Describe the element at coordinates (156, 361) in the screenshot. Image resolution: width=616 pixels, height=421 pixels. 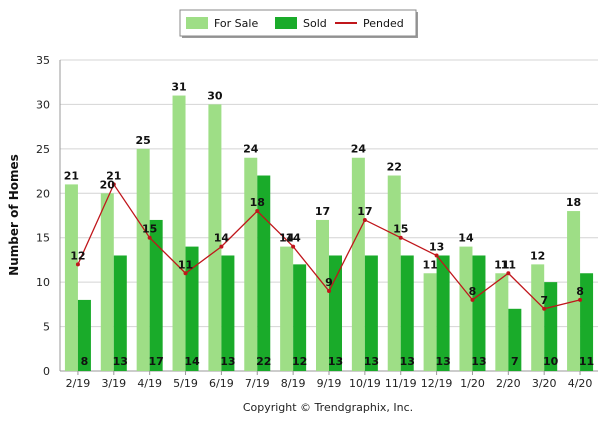
I see `label-sold: 17` at that location.